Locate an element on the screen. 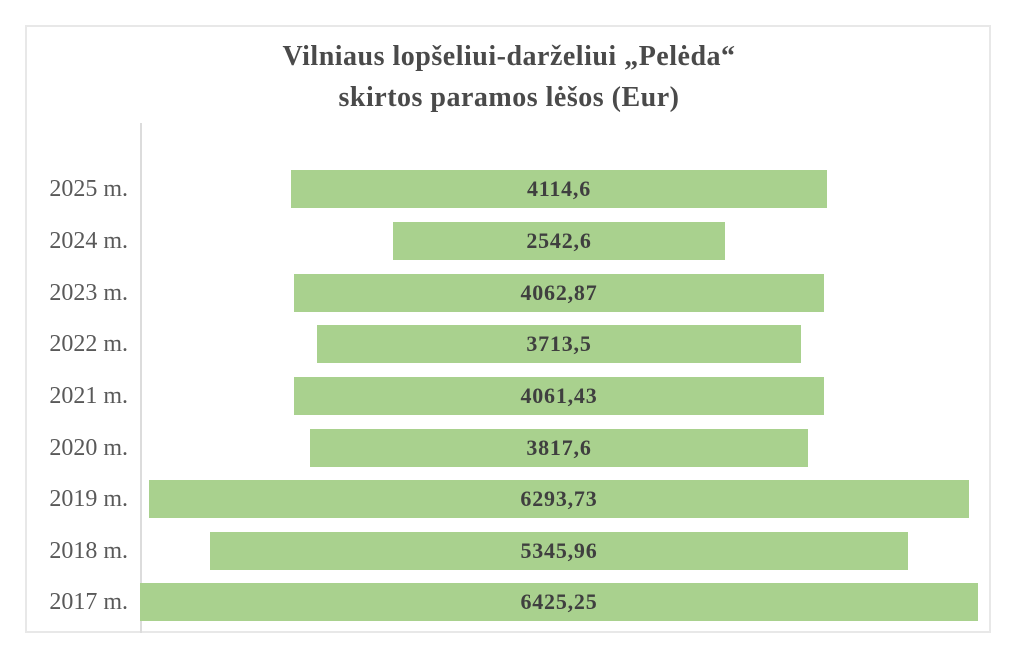 The height and width of the screenshot is (672, 1024). category-label: 2021 m. is located at coordinates (88, 395).